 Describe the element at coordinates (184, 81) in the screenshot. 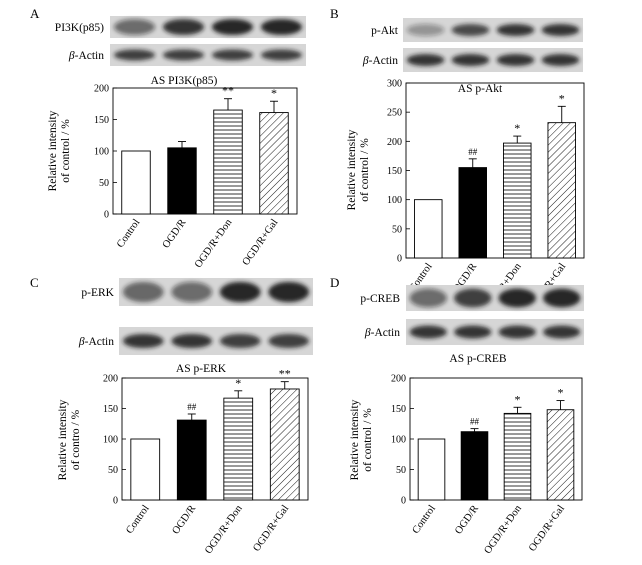

I see `chart-title: AS PI3K(p85)` at that location.